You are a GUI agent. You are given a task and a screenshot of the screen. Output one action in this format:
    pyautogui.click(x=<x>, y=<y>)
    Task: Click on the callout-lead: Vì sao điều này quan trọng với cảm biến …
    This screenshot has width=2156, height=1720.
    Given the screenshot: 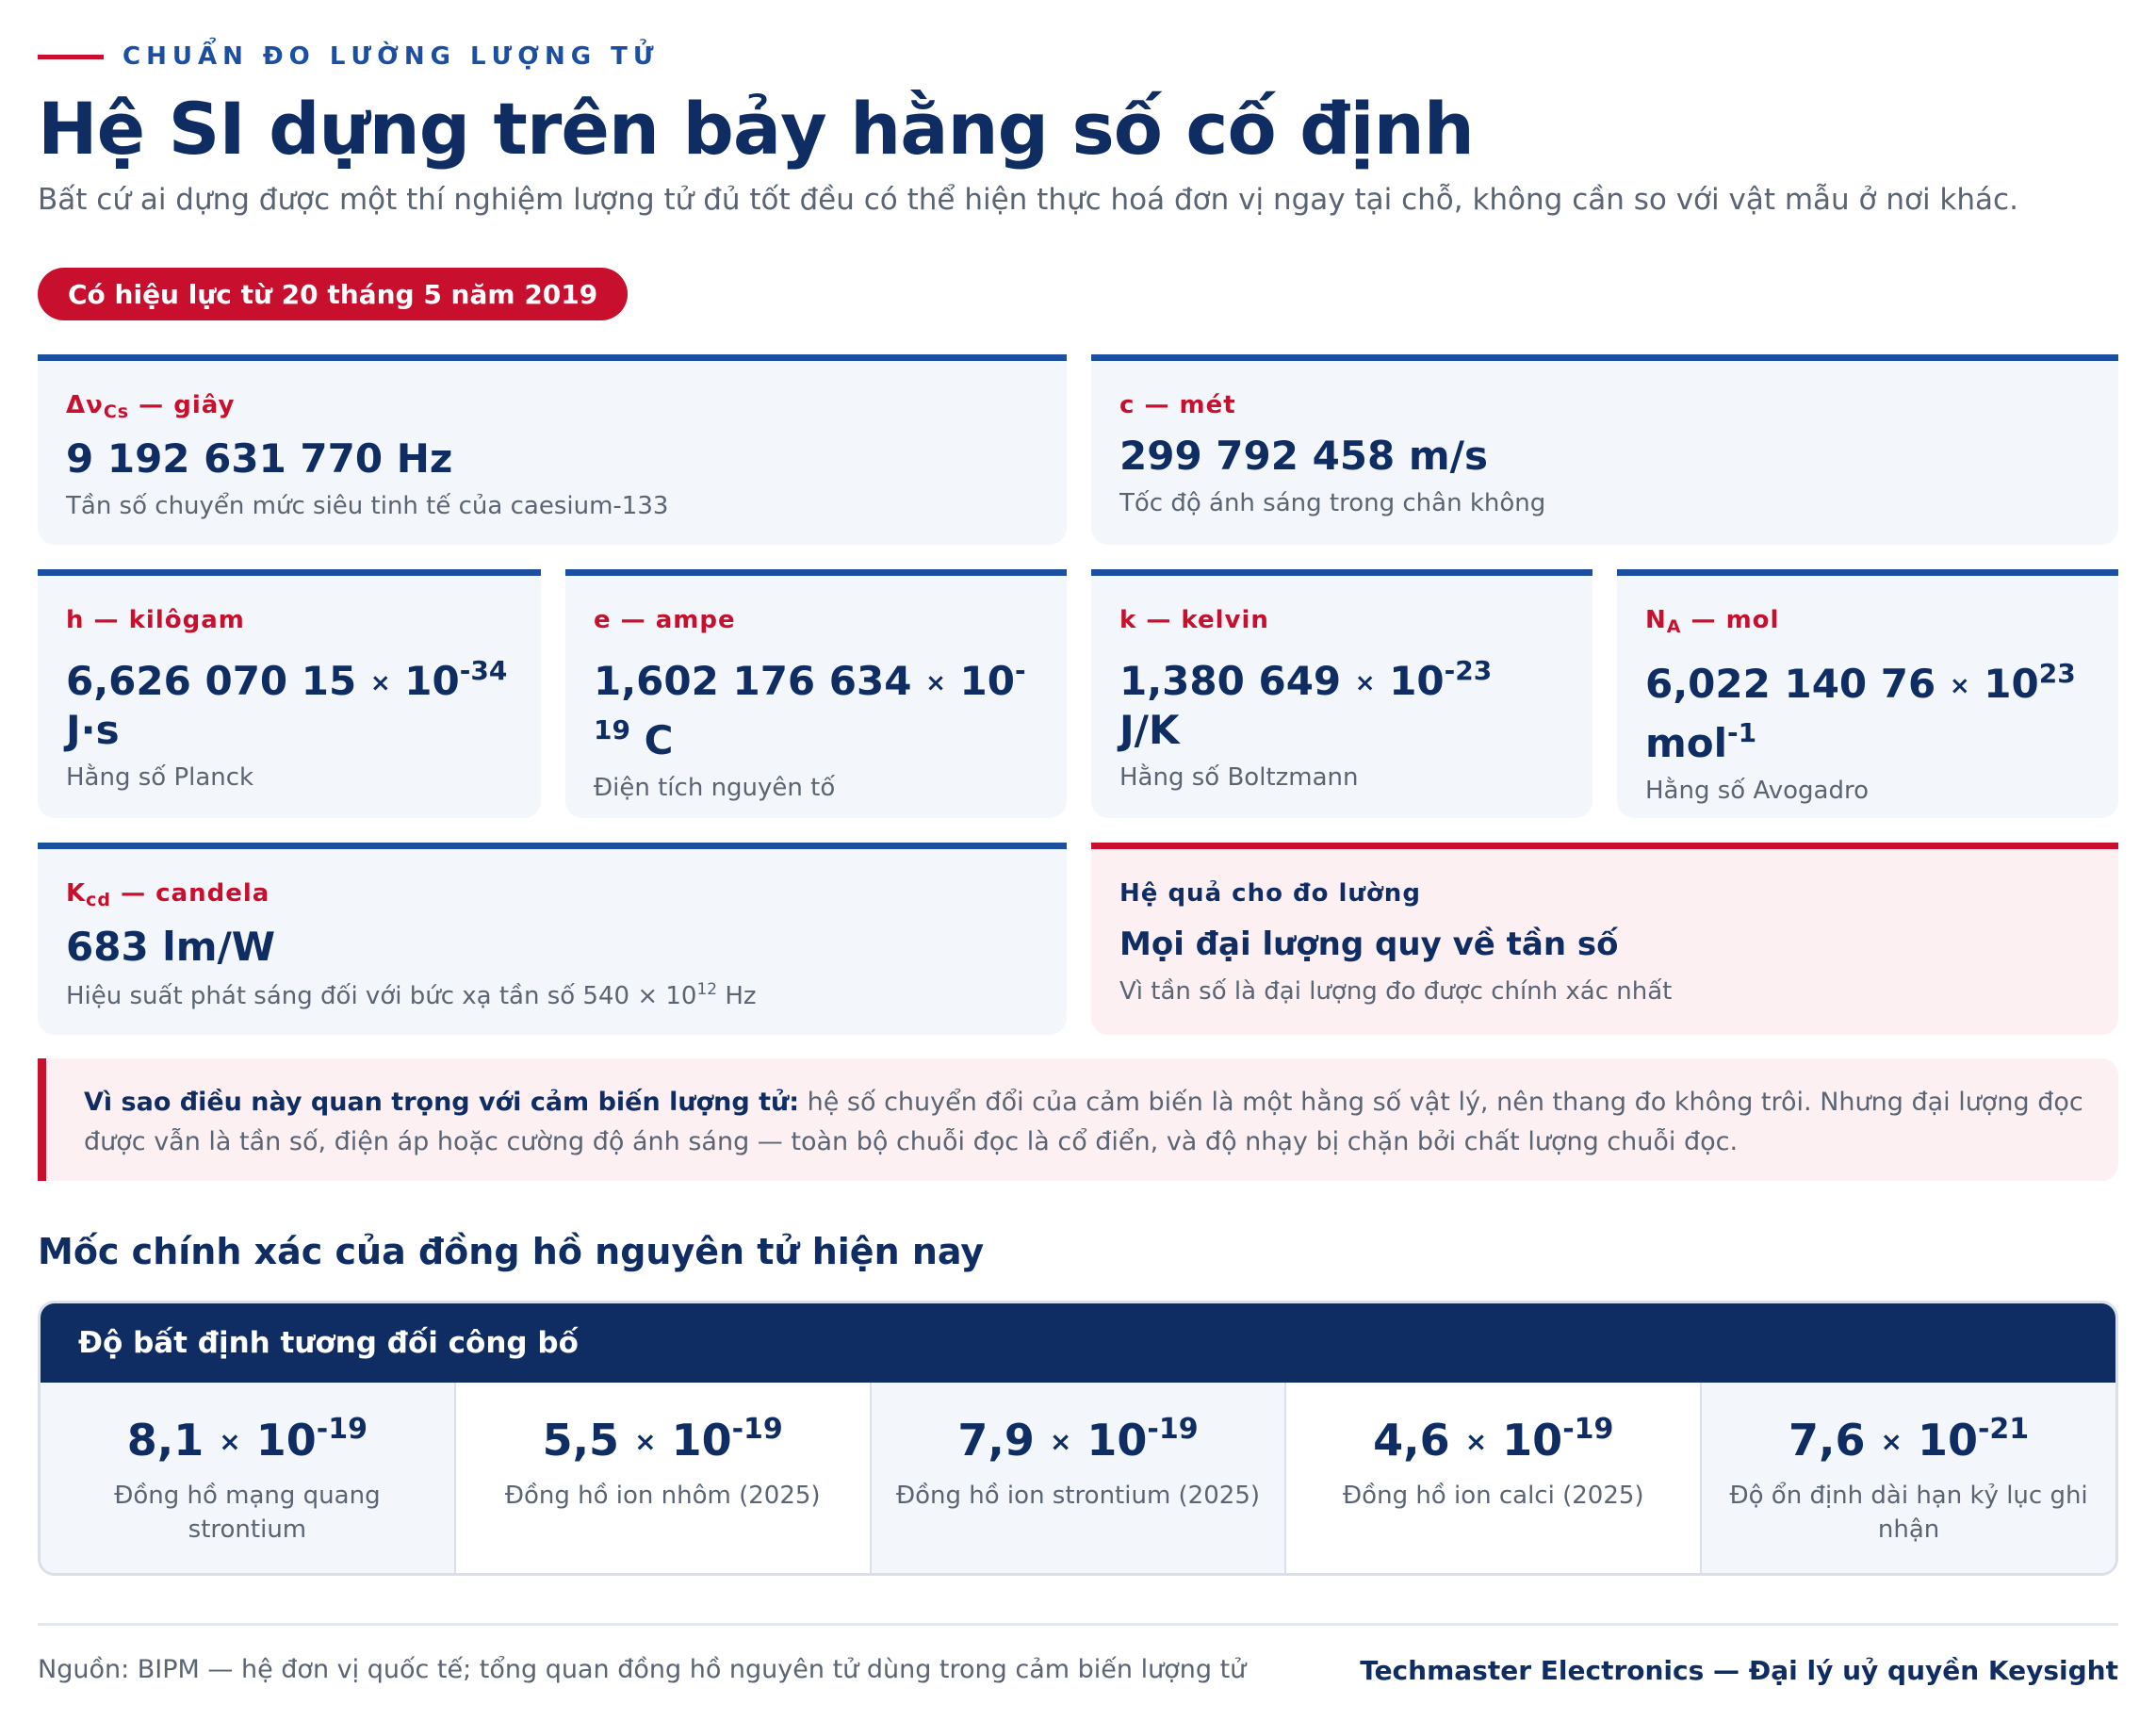 What is the action you would take?
    pyautogui.click(x=442, y=1103)
    